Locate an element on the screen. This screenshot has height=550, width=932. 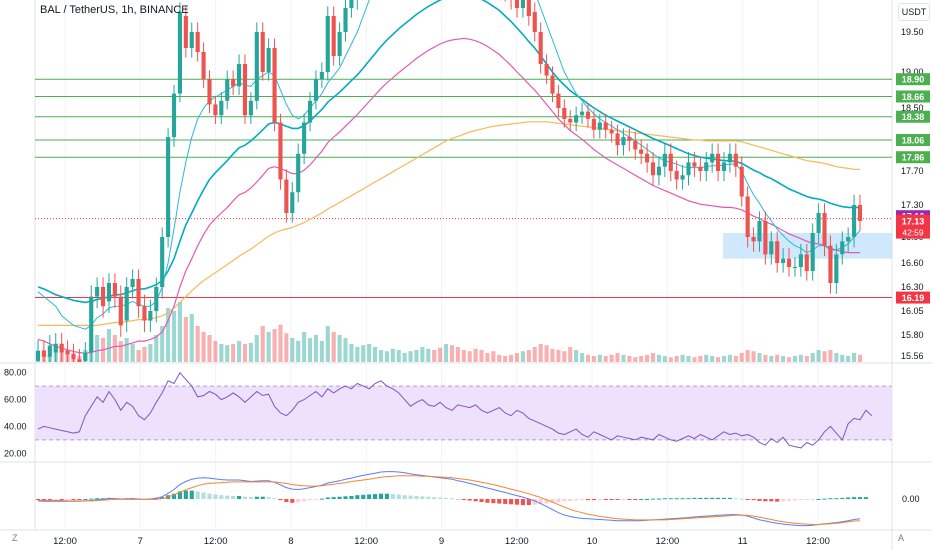
x-tick-label: 8 is located at coordinates (290, 541).